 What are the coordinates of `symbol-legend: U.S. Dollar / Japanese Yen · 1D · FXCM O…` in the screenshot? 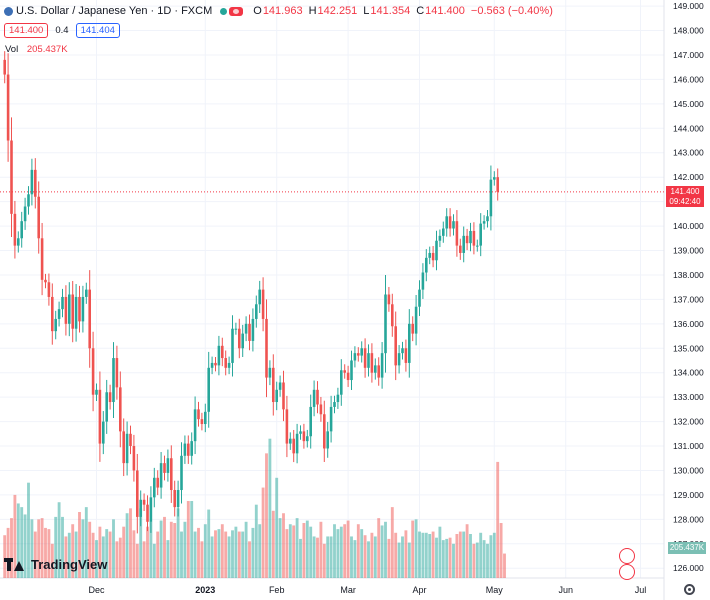 It's located at (281, 11).